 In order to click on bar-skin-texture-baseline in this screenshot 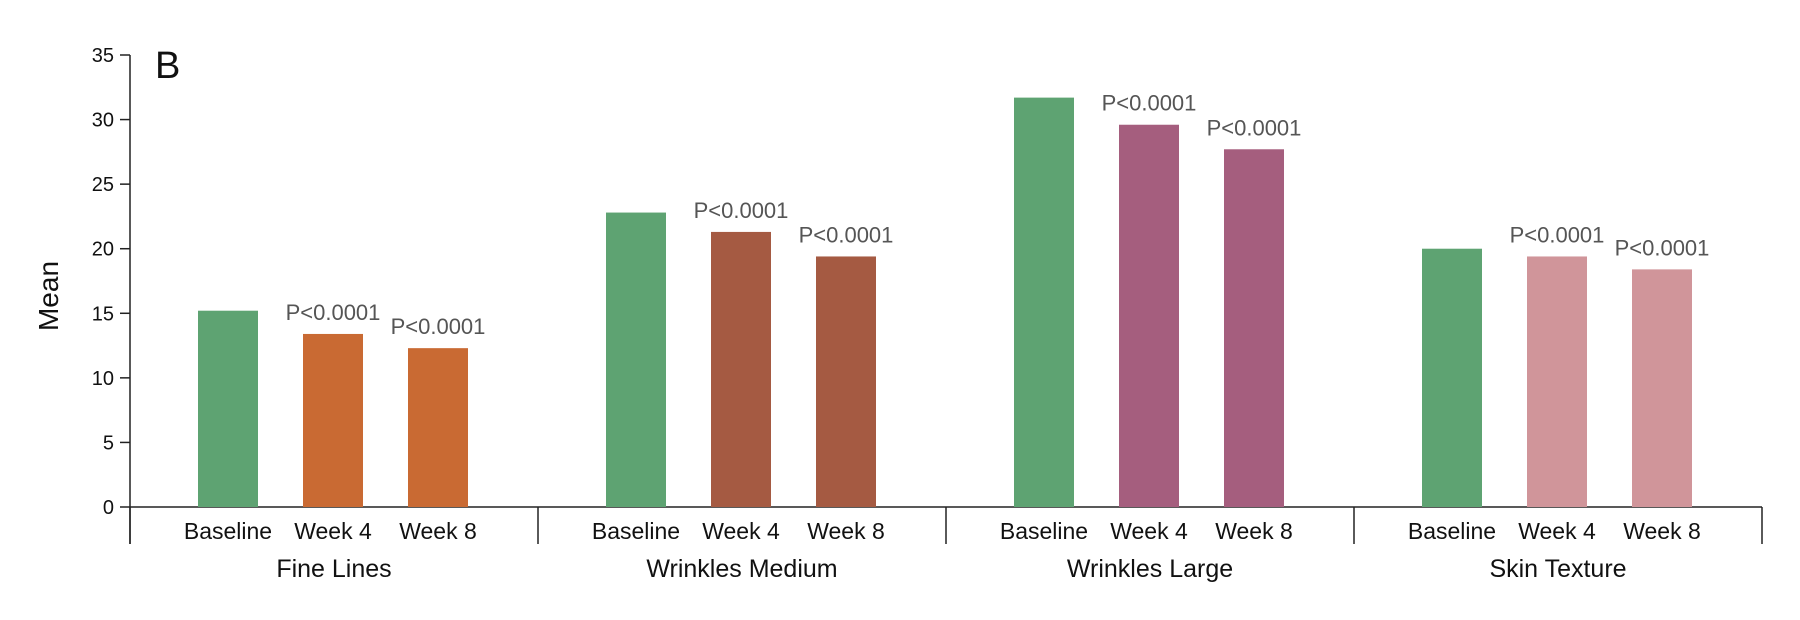, I will do `click(1452, 377)`.